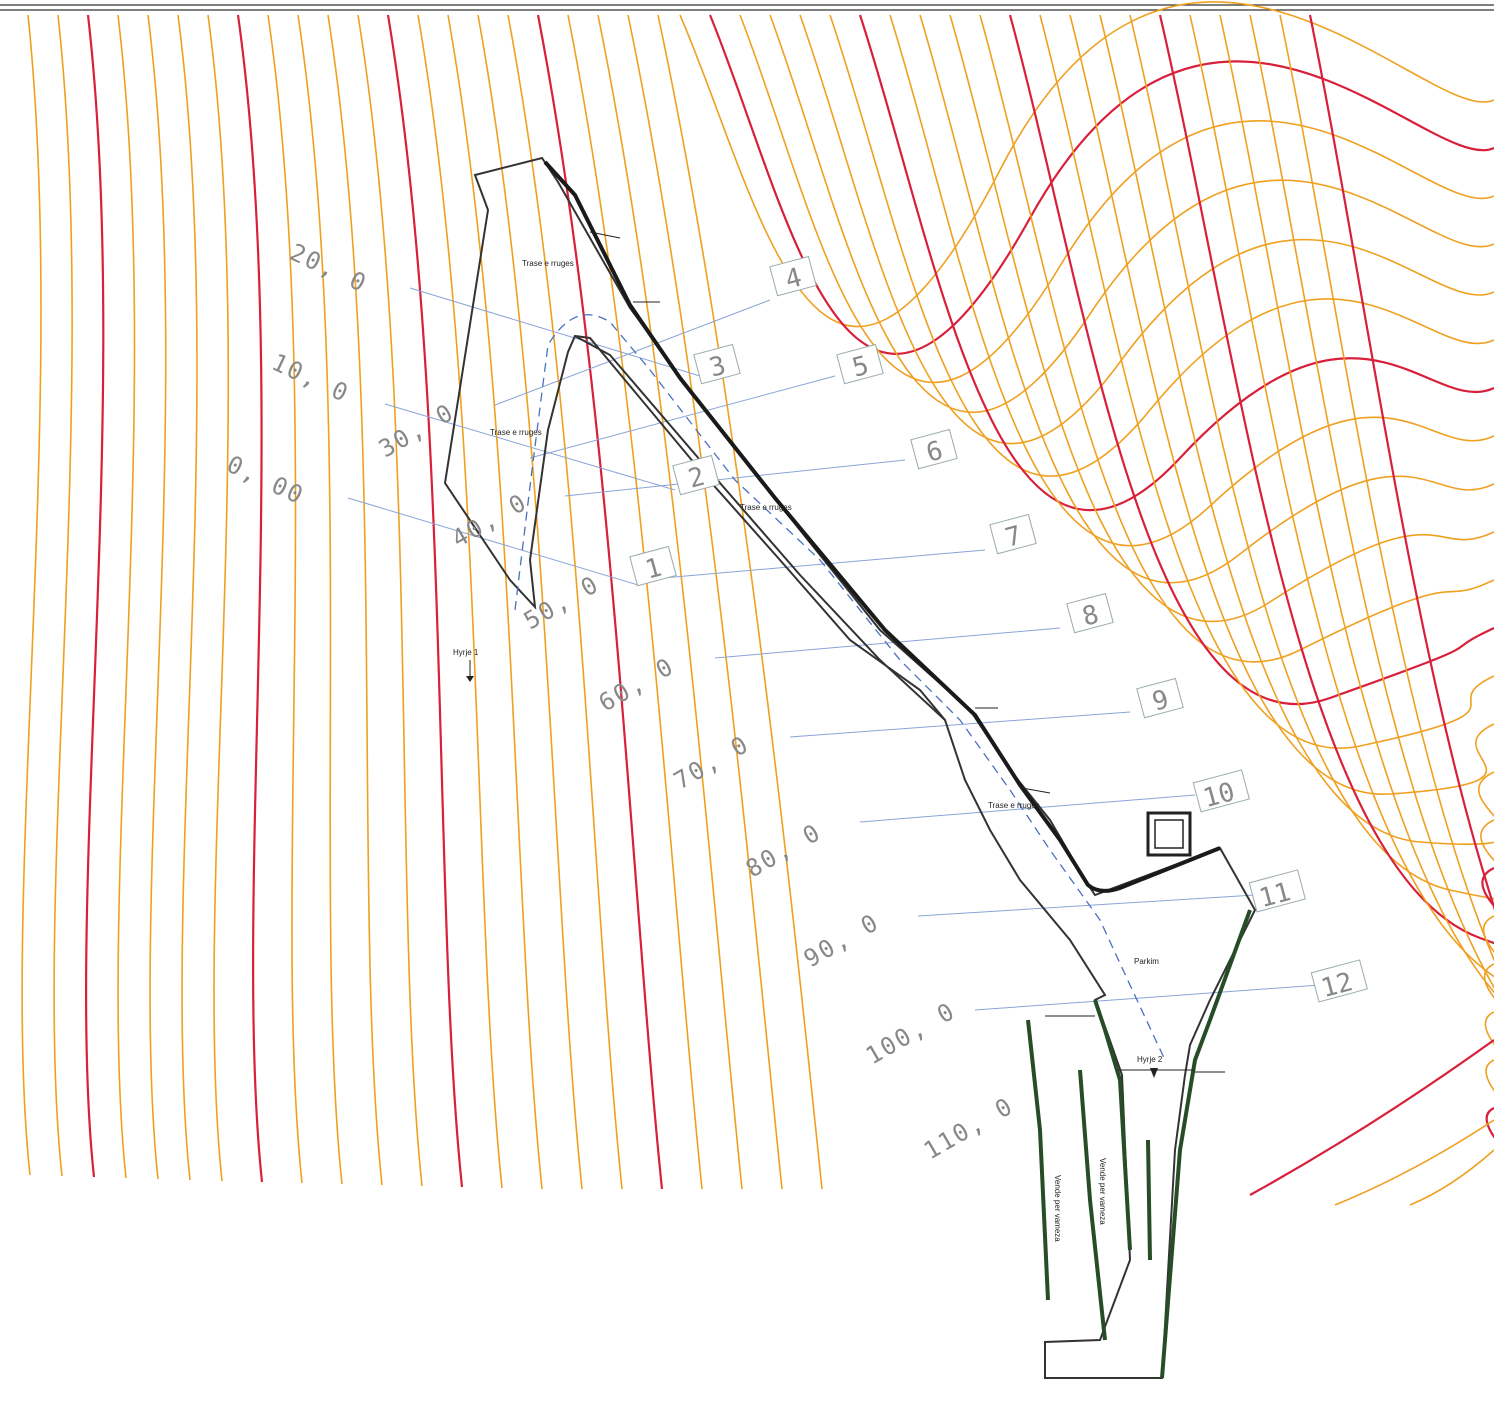 This screenshot has height=1416, width=1494. I want to click on section-number: 5, so click(860, 367).